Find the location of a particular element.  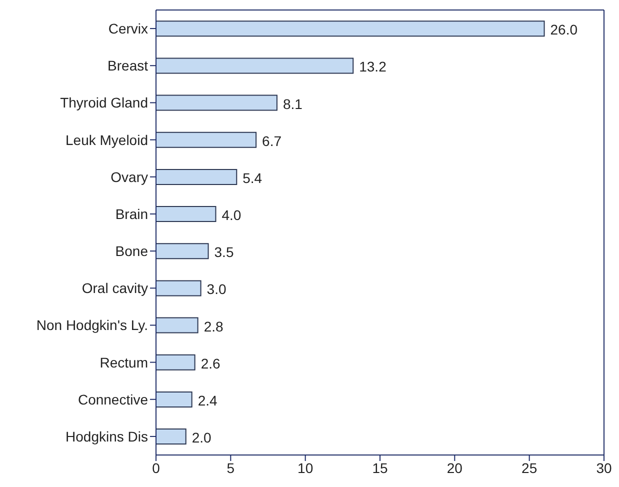

data-label: 3.5 is located at coordinates (224, 252).